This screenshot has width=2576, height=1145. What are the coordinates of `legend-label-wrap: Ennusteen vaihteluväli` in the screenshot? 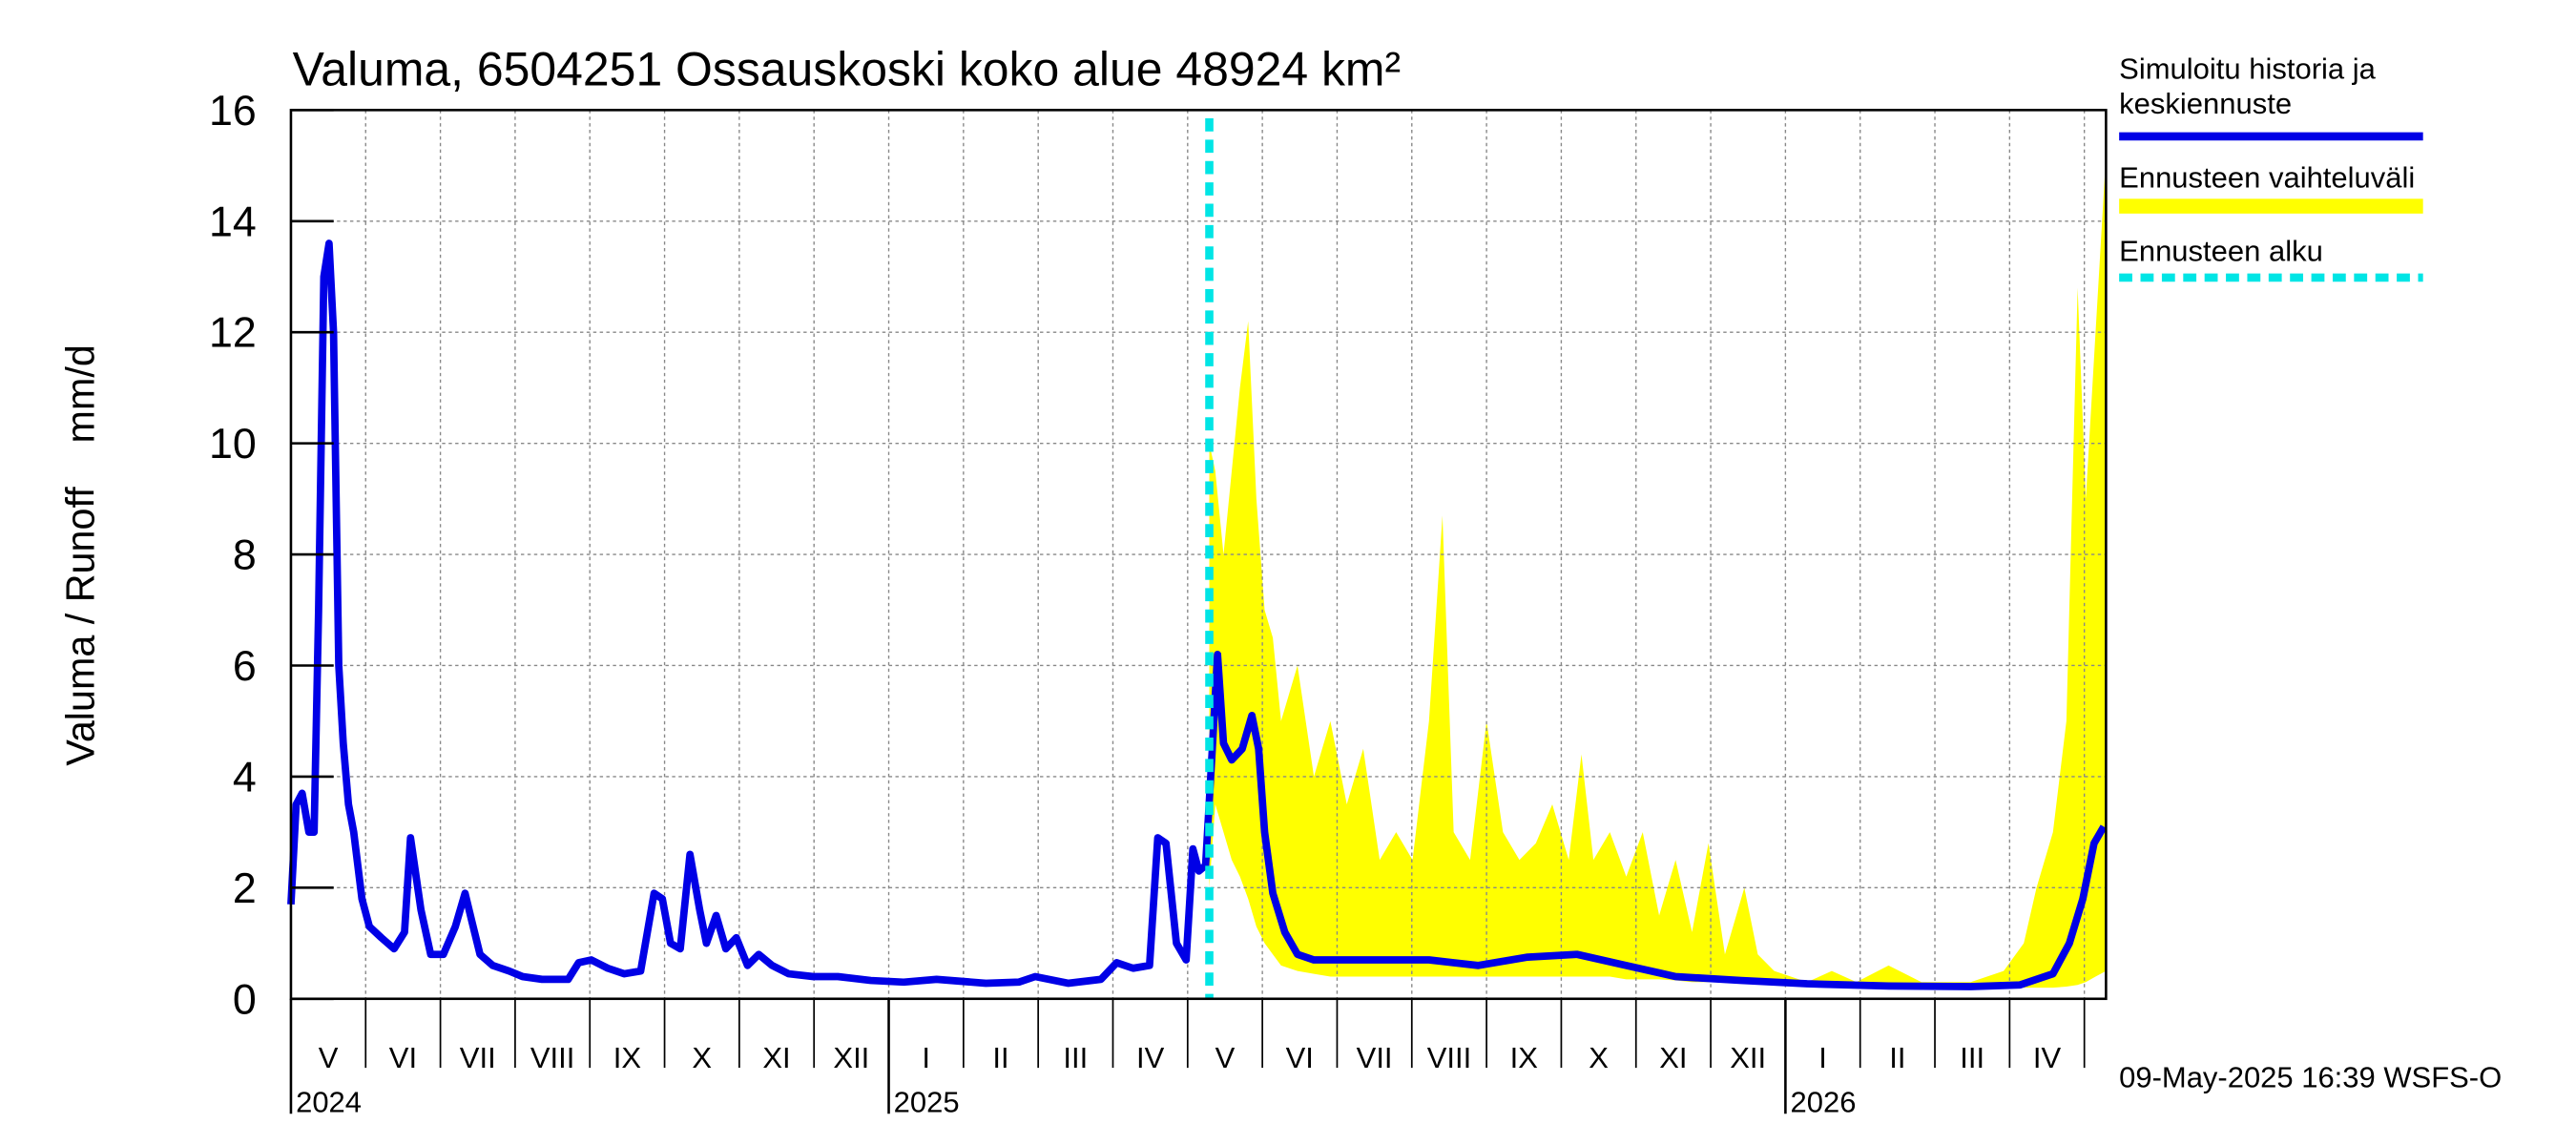 It's located at (2267, 178).